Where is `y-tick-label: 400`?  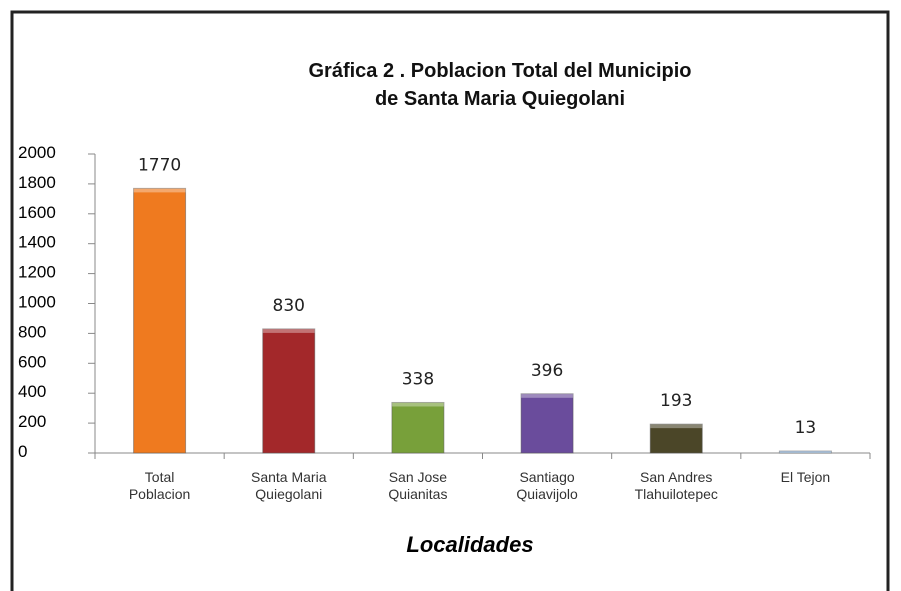
y-tick-label: 400 is located at coordinates (32, 392).